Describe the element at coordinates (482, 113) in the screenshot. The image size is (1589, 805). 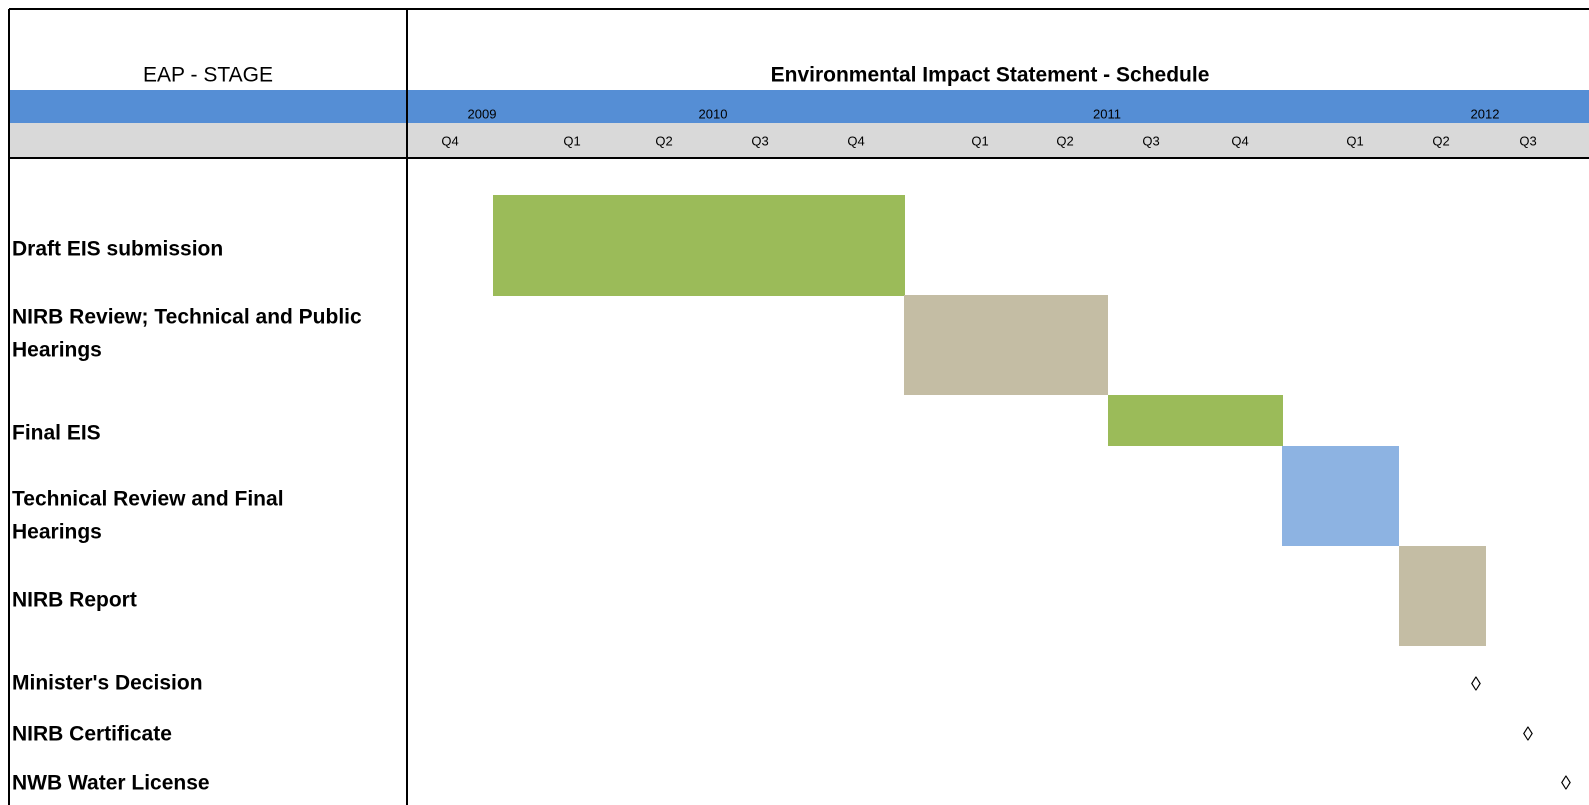
I see `year-label: 2009` at that location.